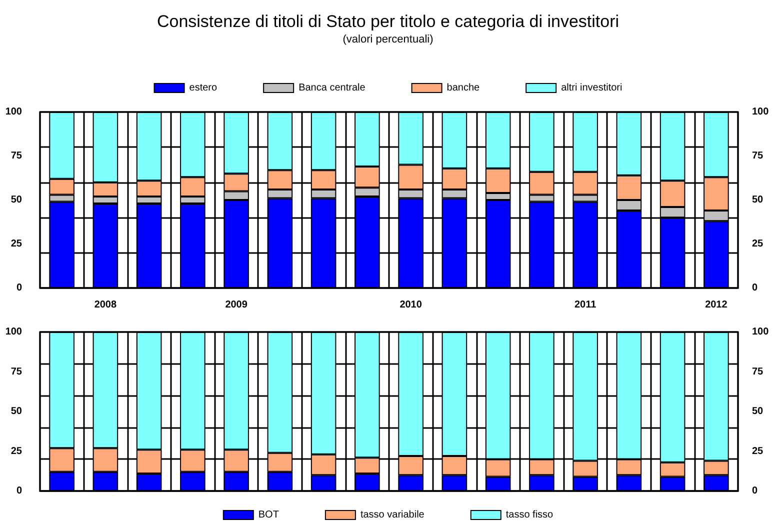 Image resolution: width=776 pixels, height=529 pixels. I want to click on legend-label: estero, so click(203, 88).